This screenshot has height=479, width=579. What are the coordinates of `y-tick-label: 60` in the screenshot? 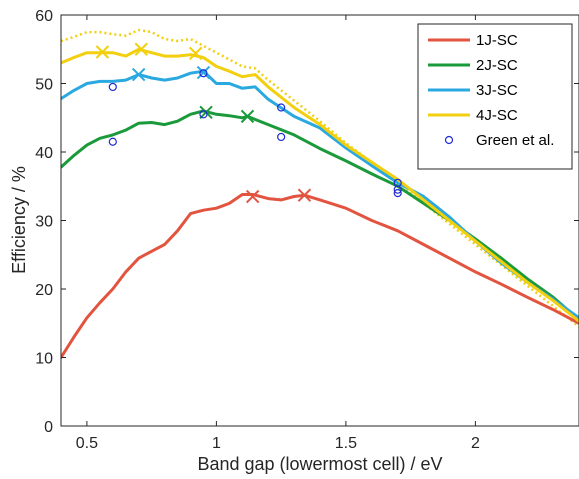 It's located at (44, 16).